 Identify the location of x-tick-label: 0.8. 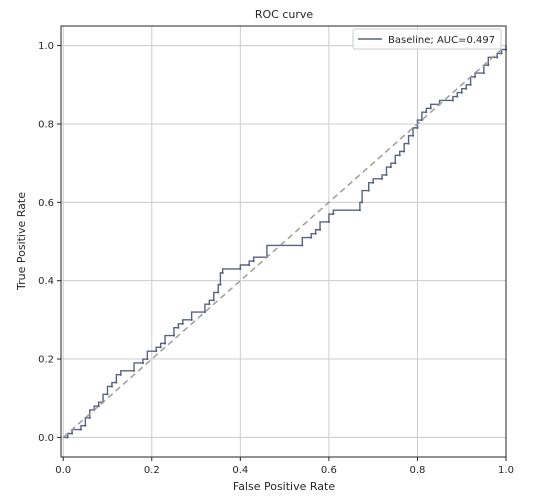
(417, 470).